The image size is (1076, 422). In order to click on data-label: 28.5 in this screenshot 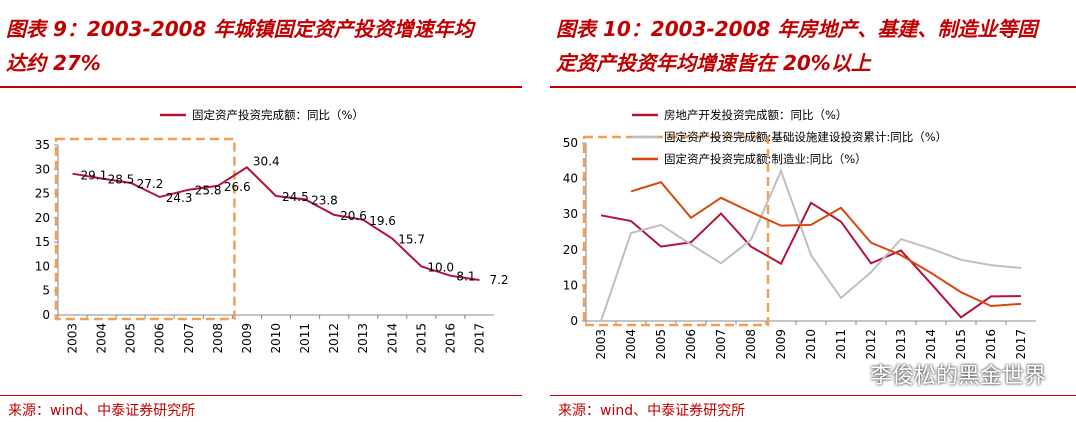, I will do `click(121, 180)`.